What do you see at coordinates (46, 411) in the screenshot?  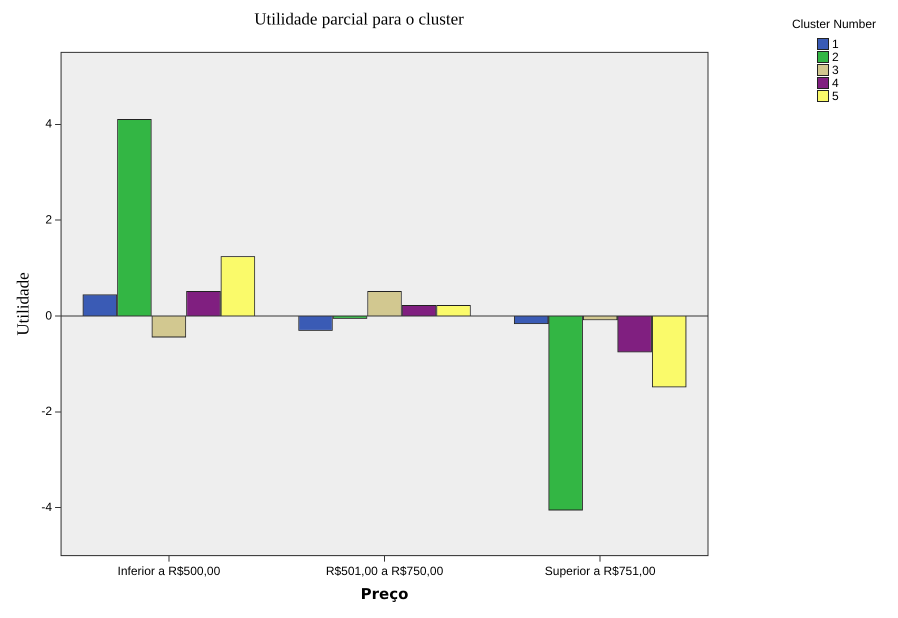 I see `y-tick-label: -2` at bounding box center [46, 411].